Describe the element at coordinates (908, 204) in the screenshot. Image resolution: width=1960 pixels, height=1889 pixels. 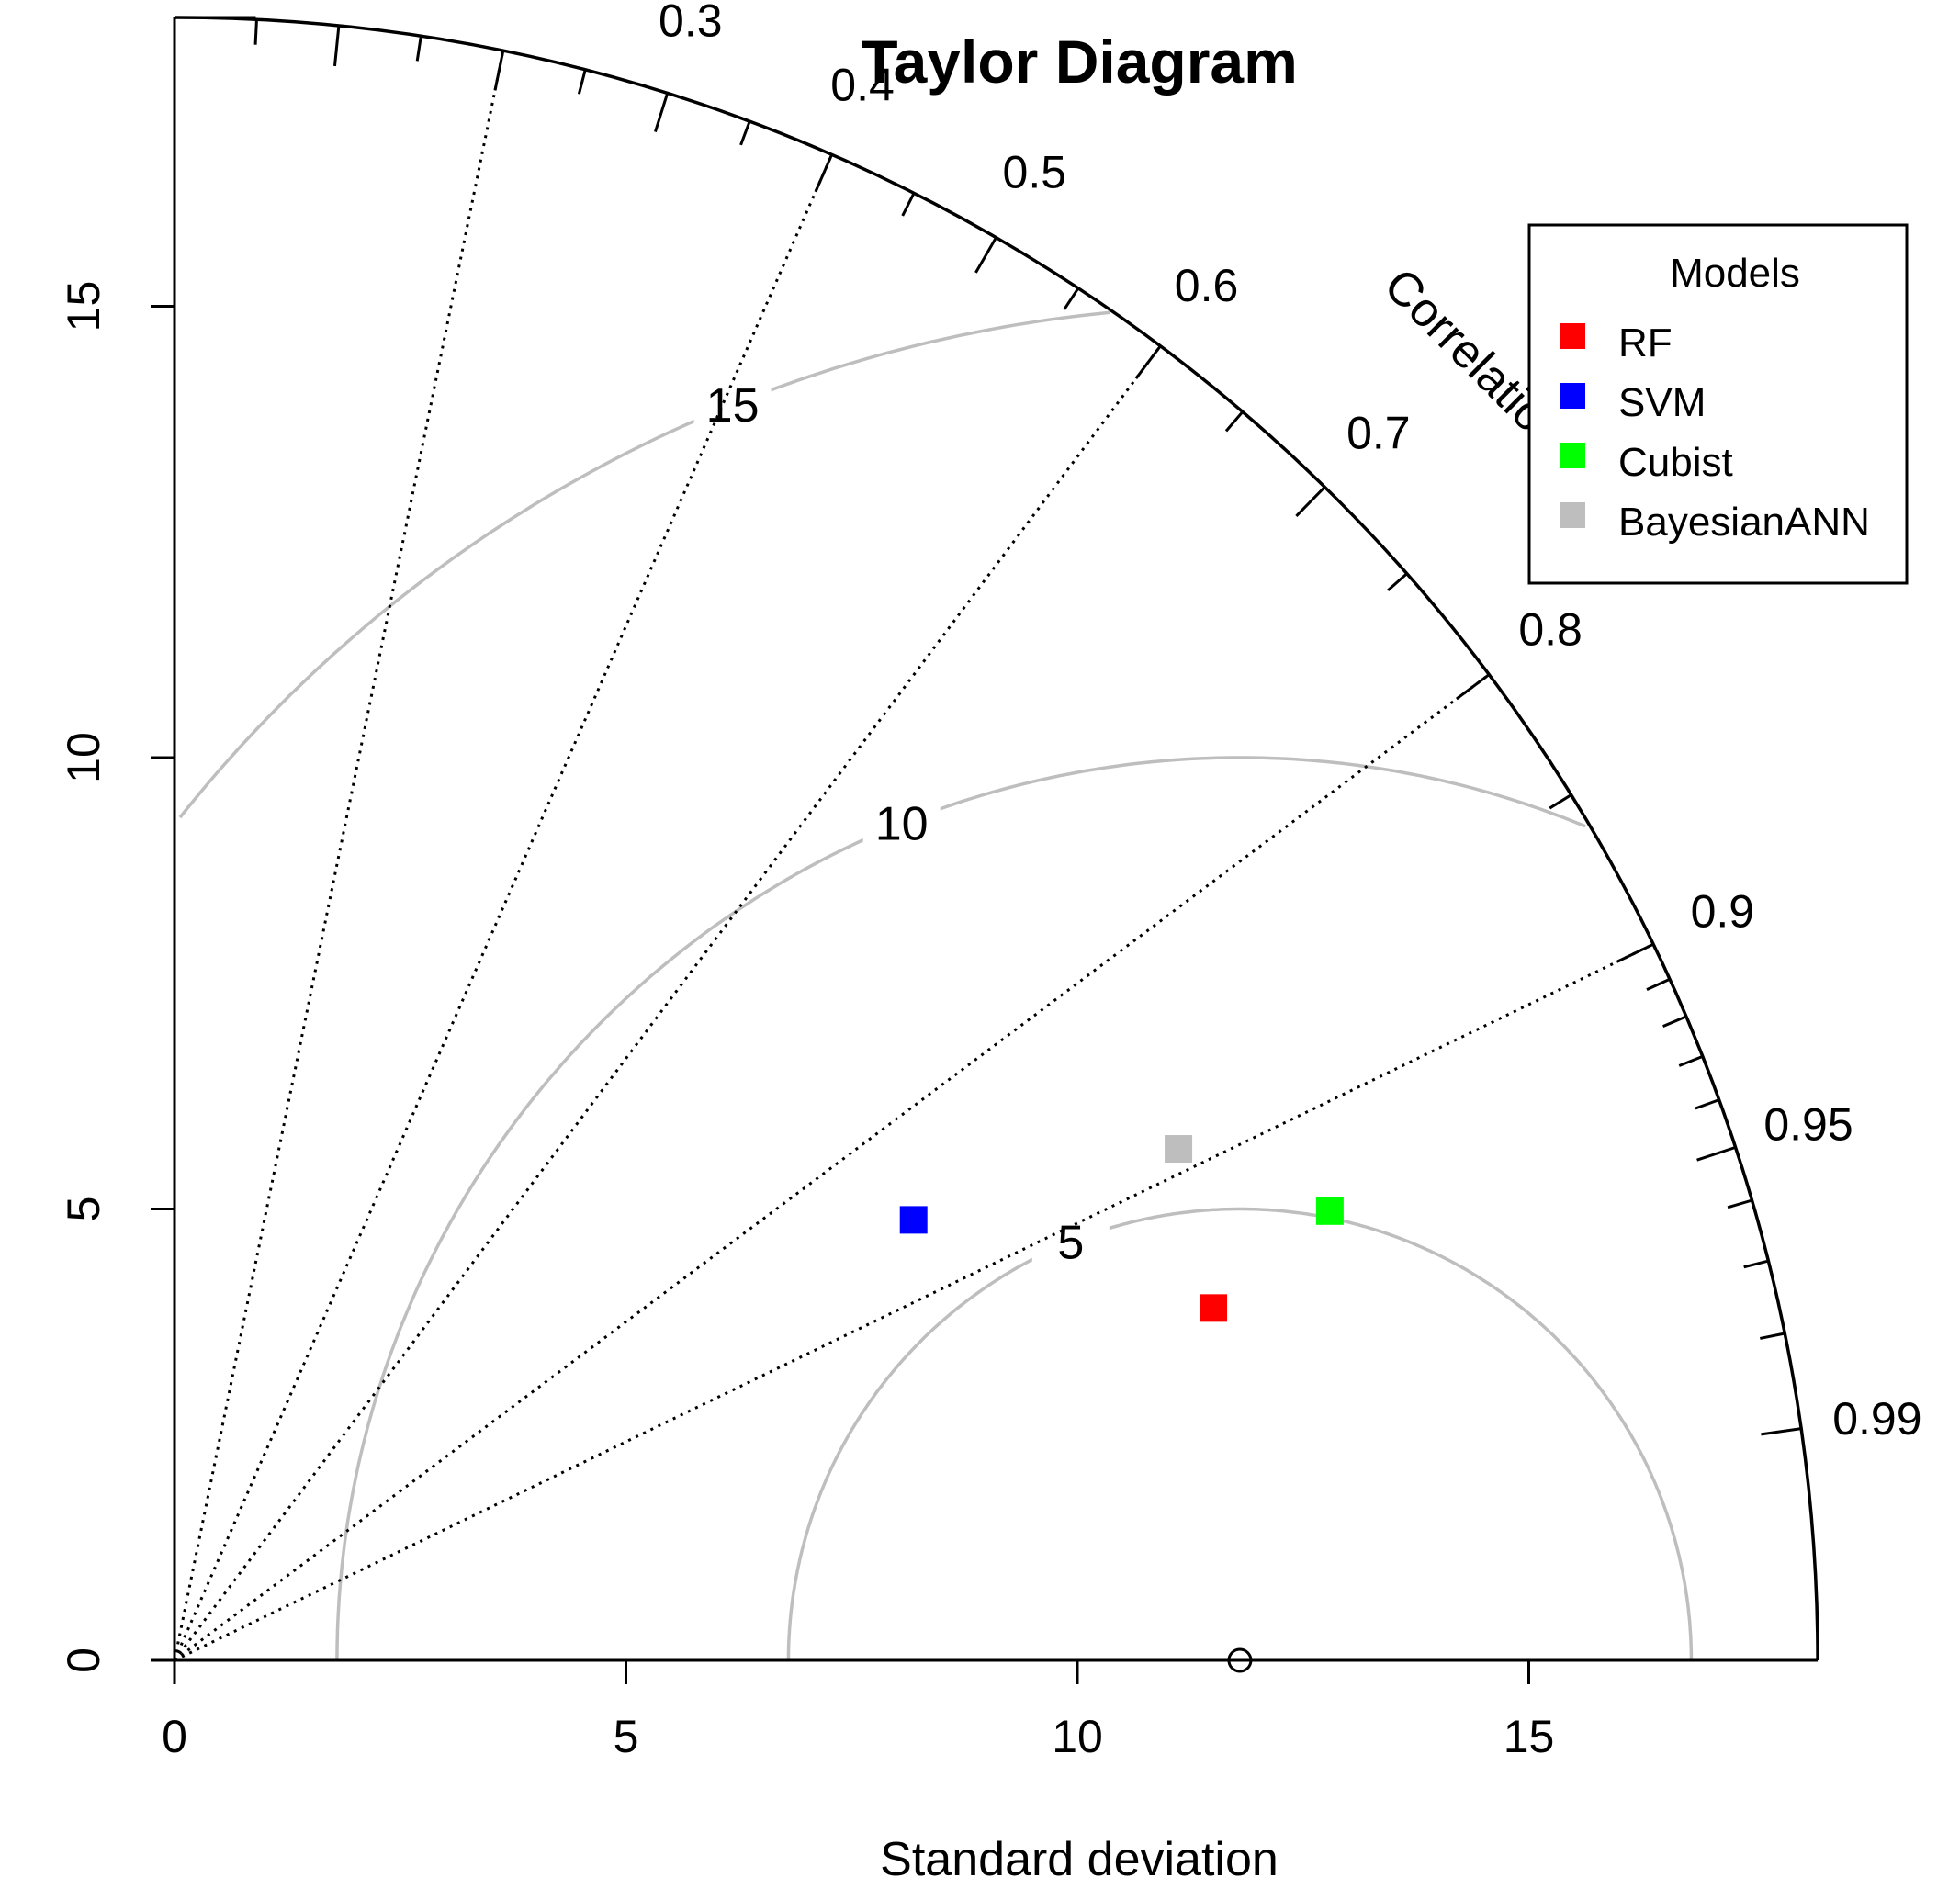
I see `correlation-tick-0.45` at that location.